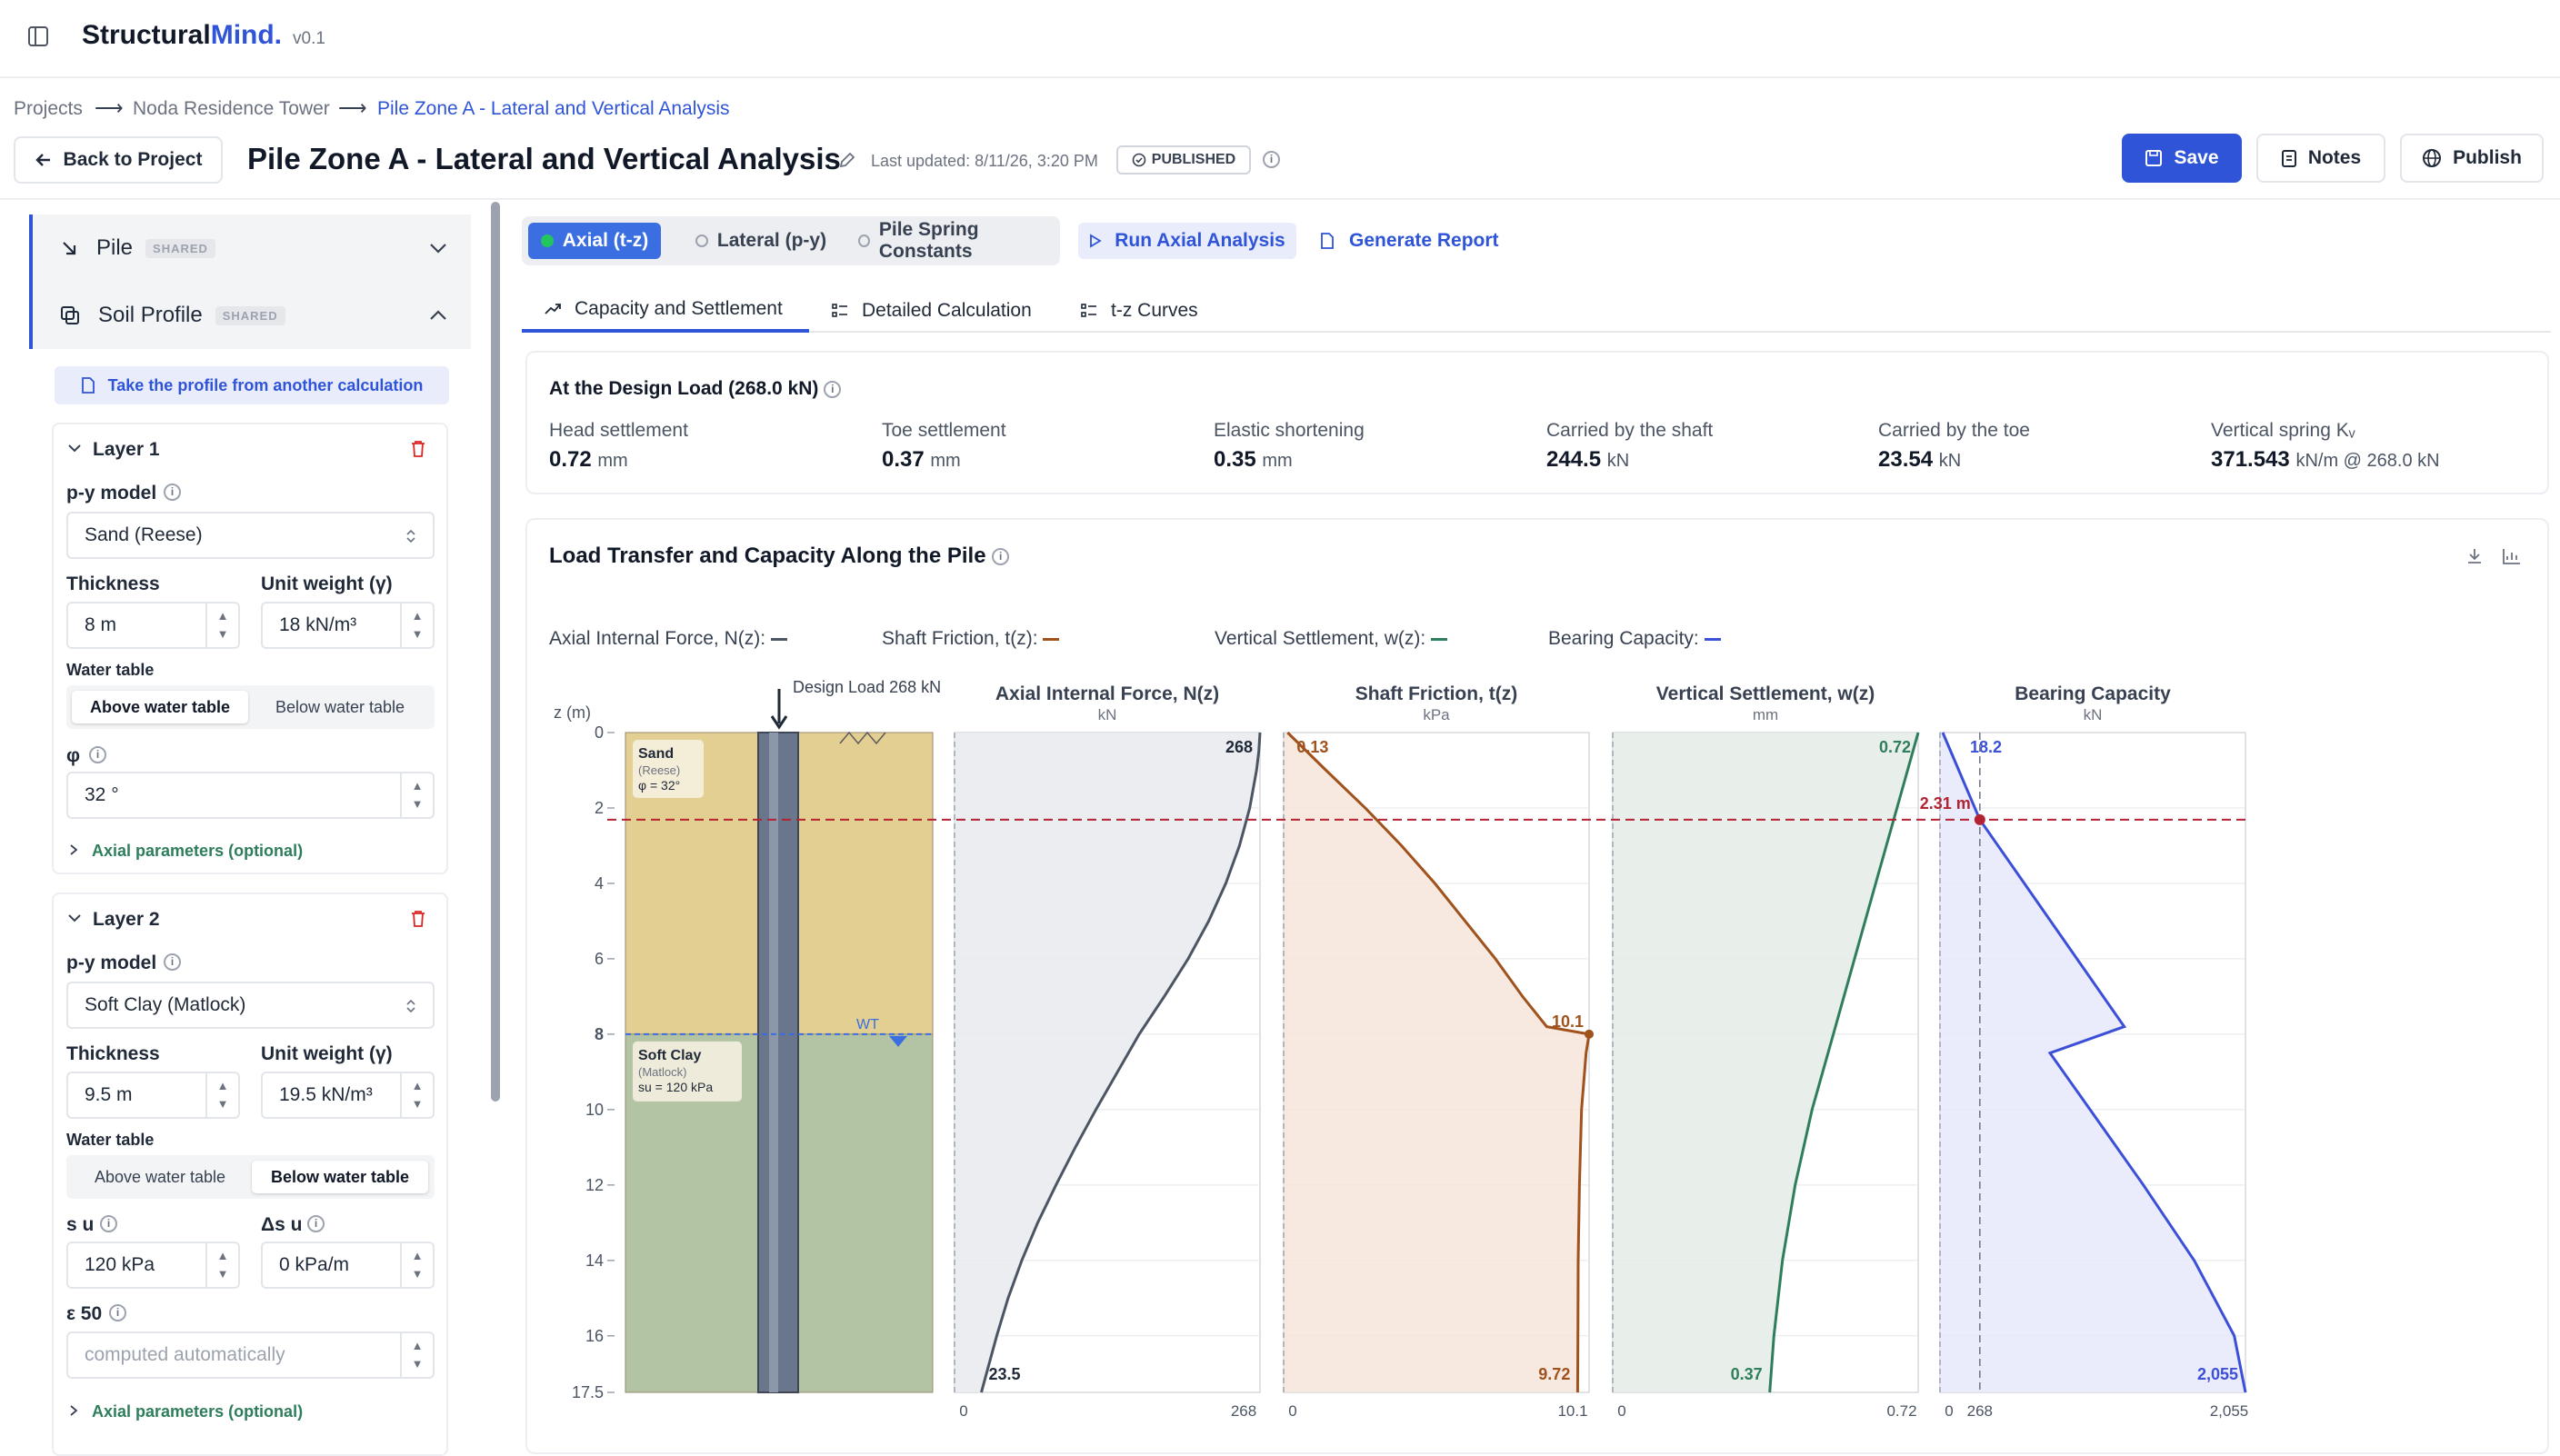  Describe the element at coordinates (847, 160) in the screenshot. I see `edit-title-icon` at that location.